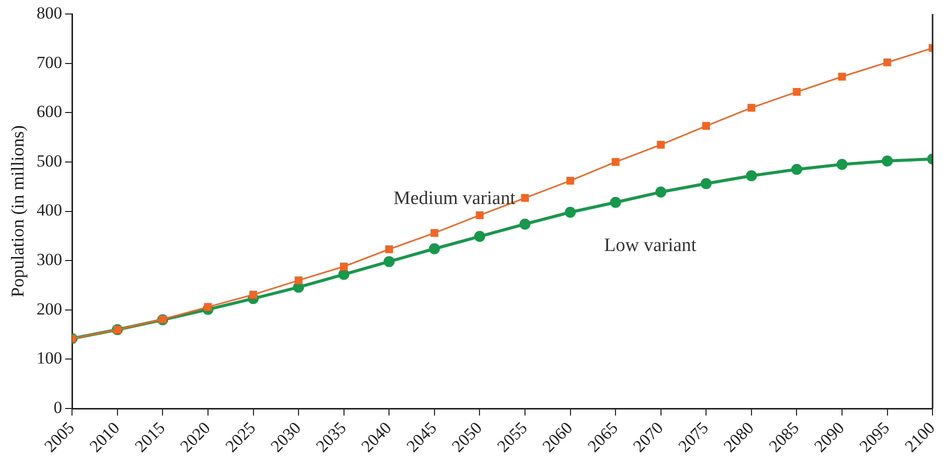 The height and width of the screenshot is (460, 950). I want to click on y-tick-label: 0, so click(58, 407).